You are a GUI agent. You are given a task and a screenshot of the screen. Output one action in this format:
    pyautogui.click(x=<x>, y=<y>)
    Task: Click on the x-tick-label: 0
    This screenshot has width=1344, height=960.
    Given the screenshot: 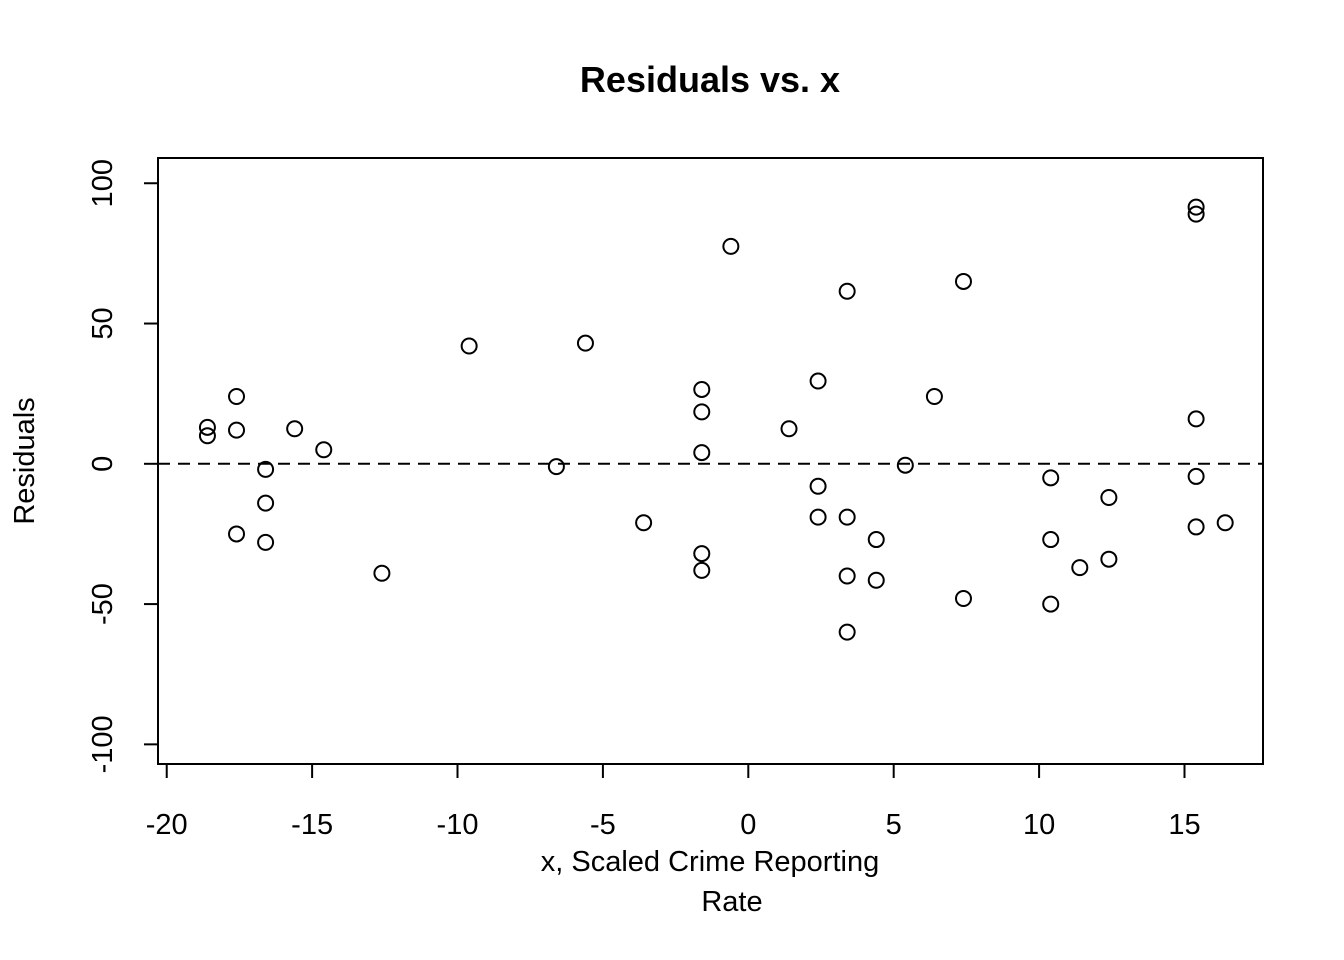 What is the action you would take?
    pyautogui.click(x=748, y=825)
    